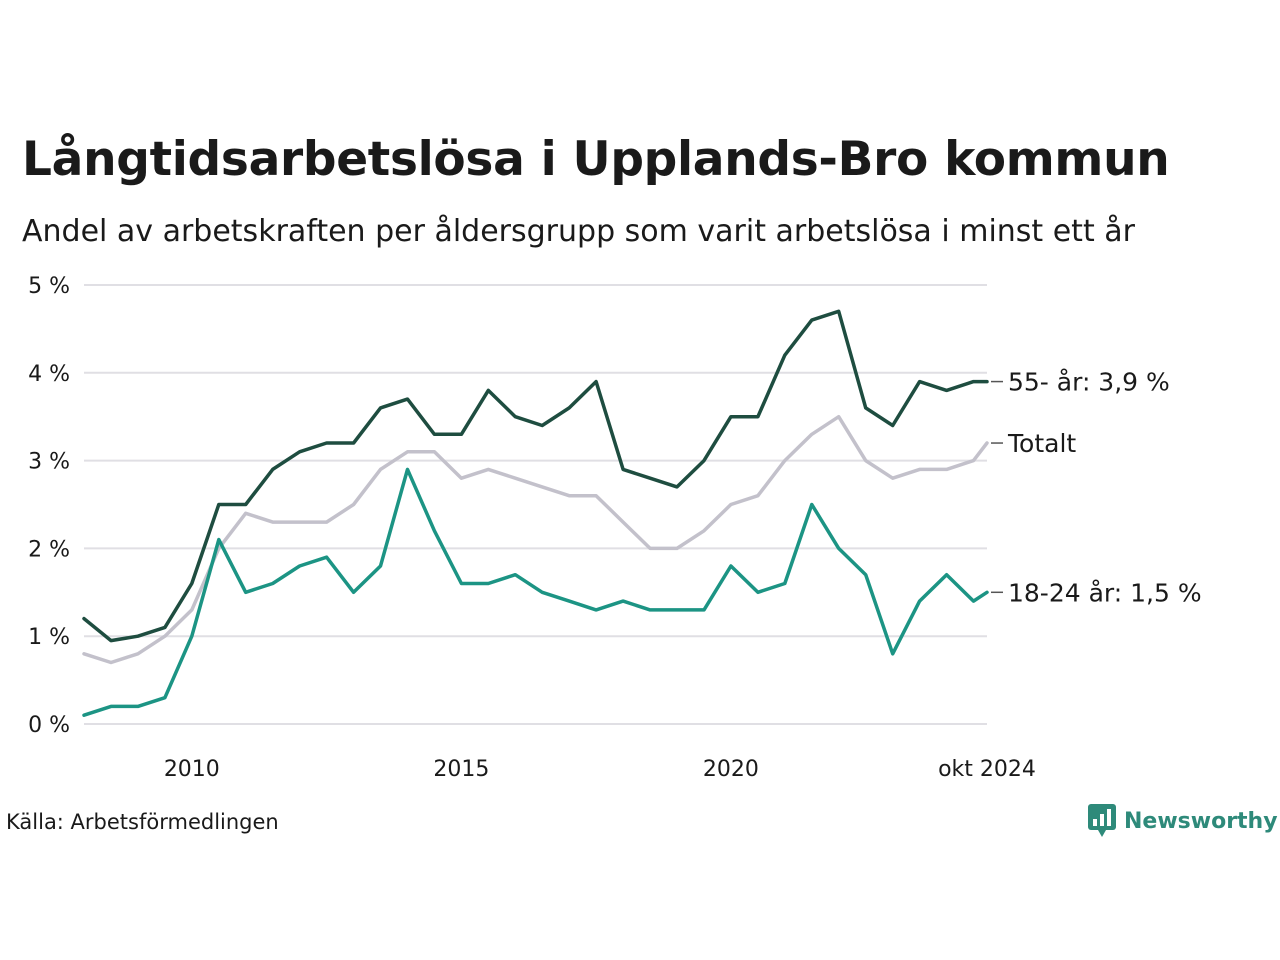  What do you see at coordinates (1041, 443) in the screenshot?
I see `series-end-label: Totalt` at bounding box center [1041, 443].